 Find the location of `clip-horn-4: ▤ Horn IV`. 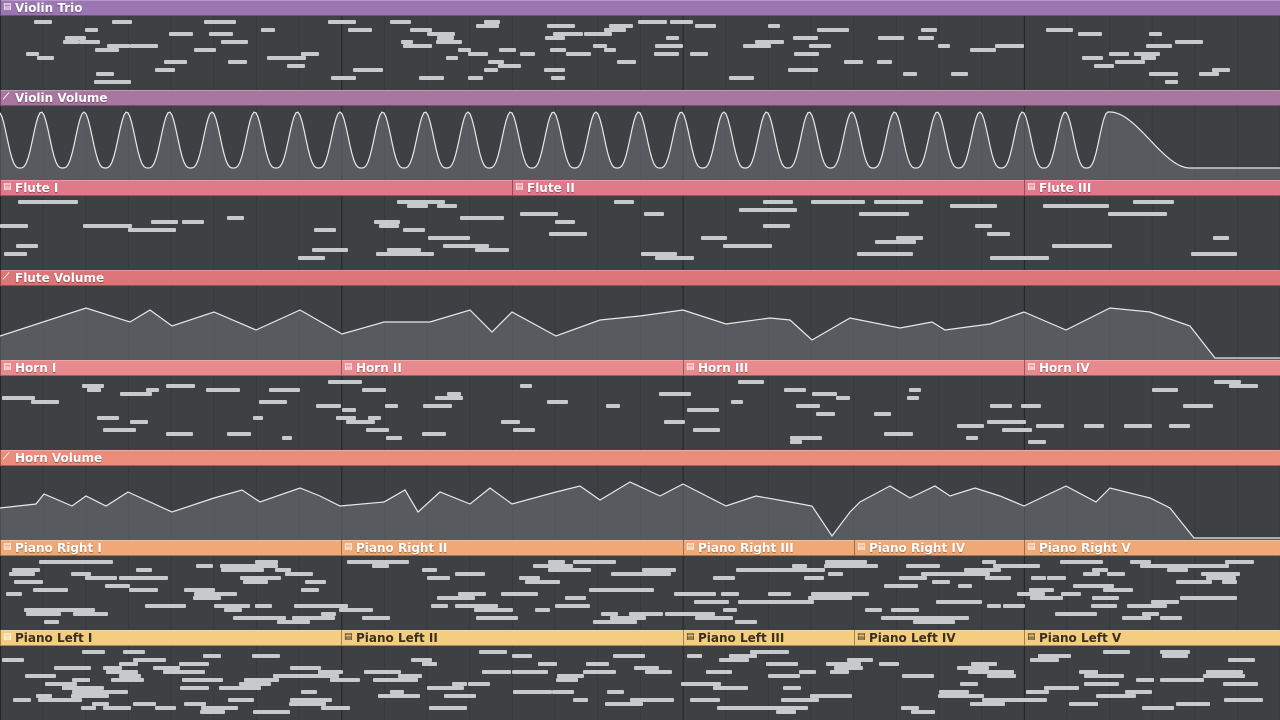

clip-horn-4: ▤ Horn IV is located at coordinates (1152, 368).